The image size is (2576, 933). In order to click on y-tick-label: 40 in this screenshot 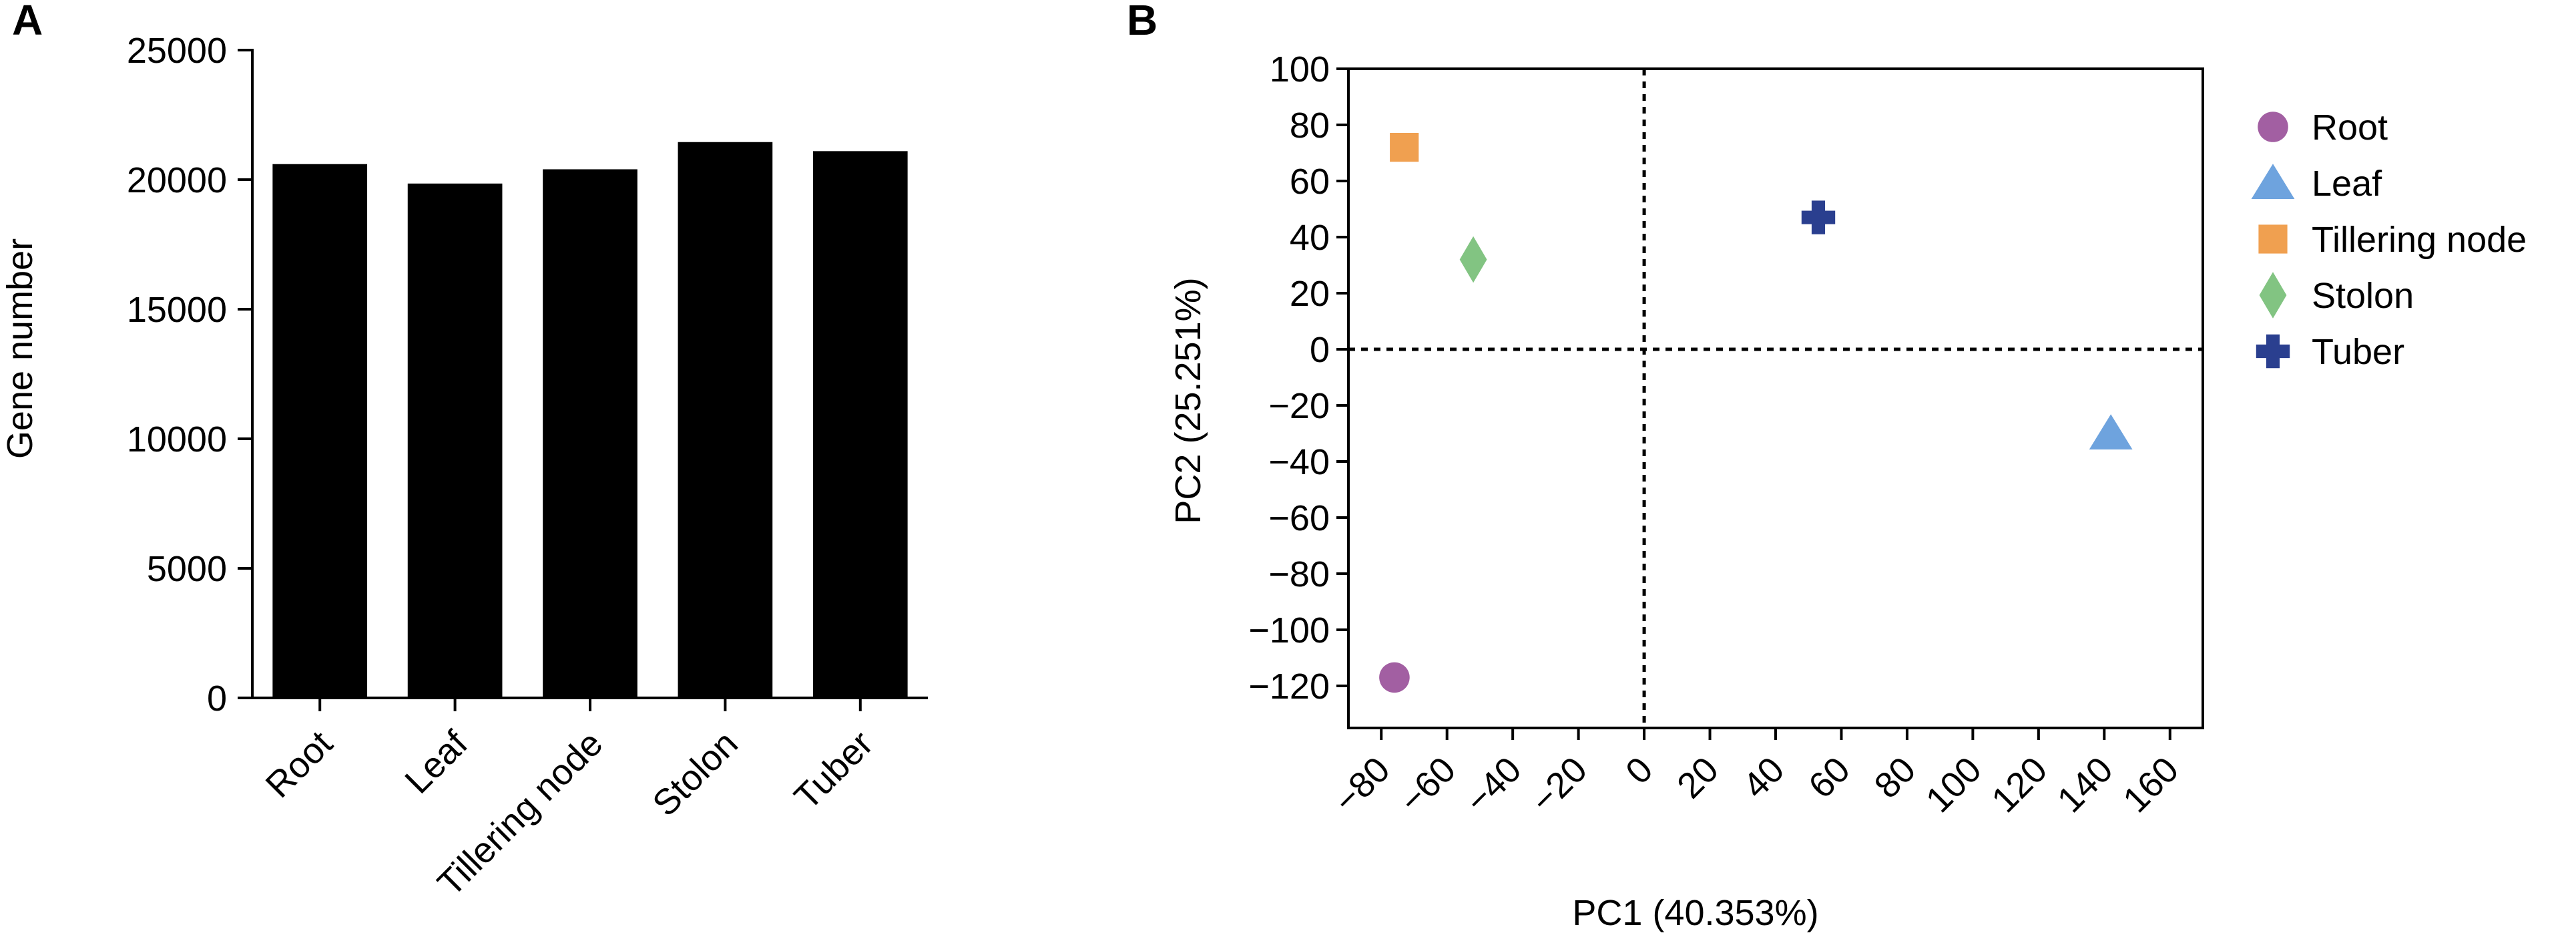, I will do `click(1310, 238)`.